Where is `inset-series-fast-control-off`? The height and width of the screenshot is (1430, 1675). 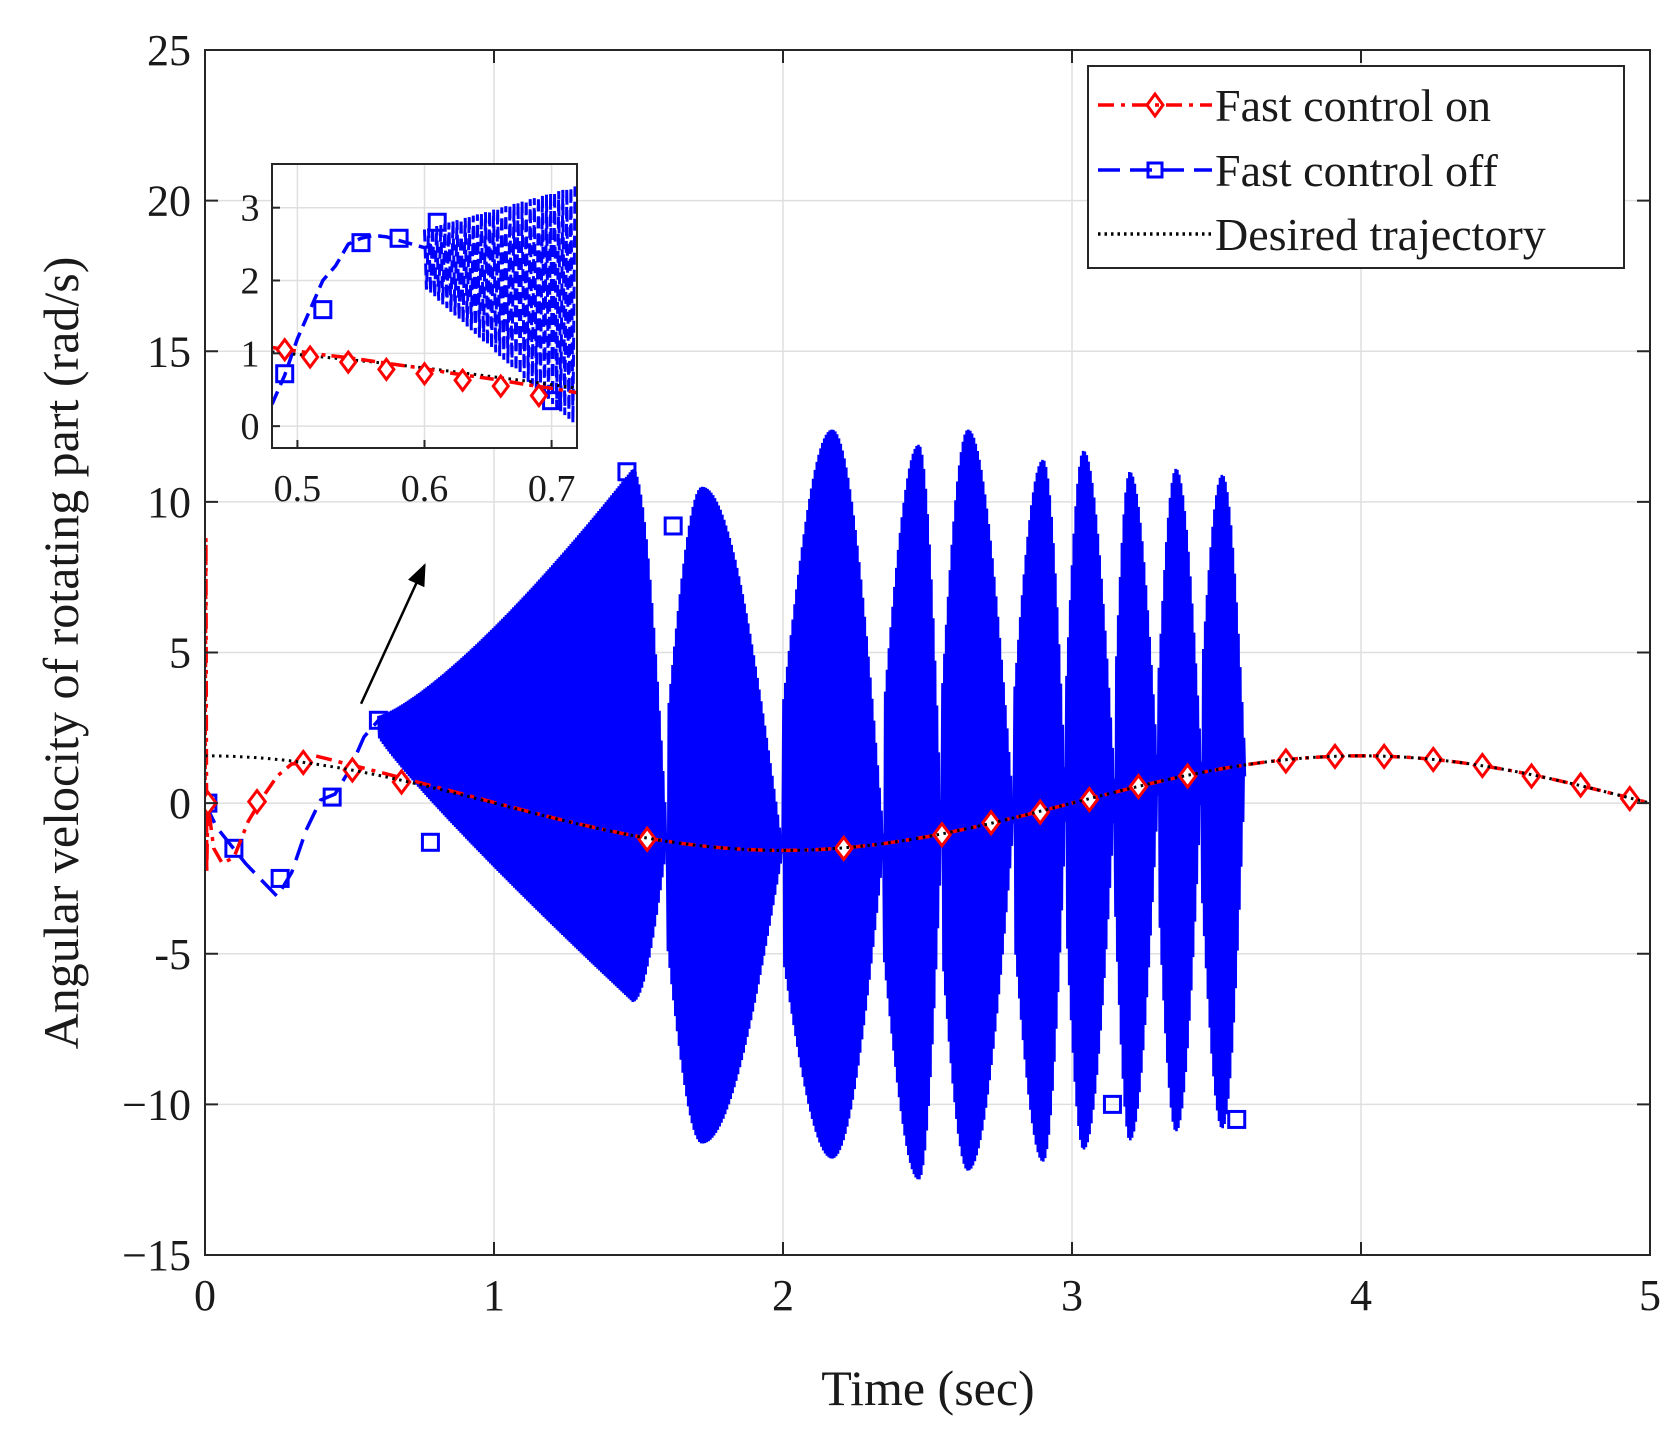
inset-series-fast-control-off is located at coordinates (424, 304).